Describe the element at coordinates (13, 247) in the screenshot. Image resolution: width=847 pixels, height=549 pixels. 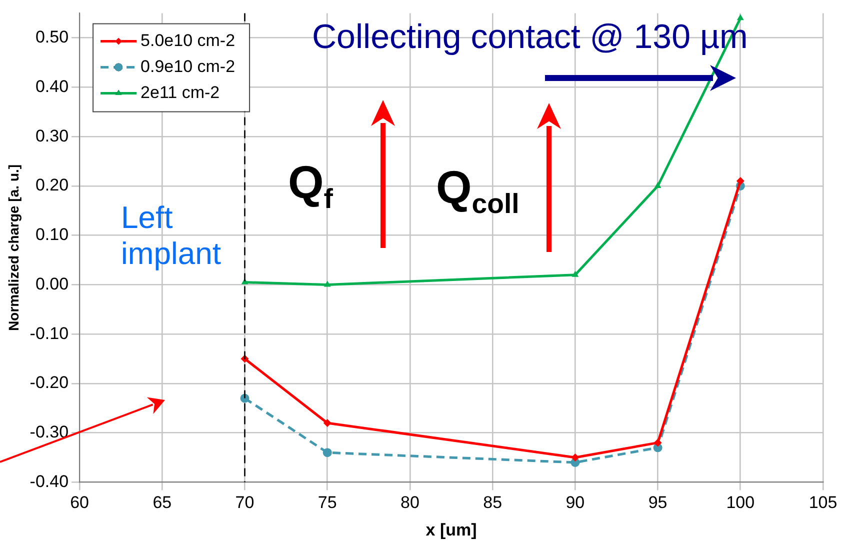
I see `y-axis-title: Normalized charge [a. u.]` at that location.